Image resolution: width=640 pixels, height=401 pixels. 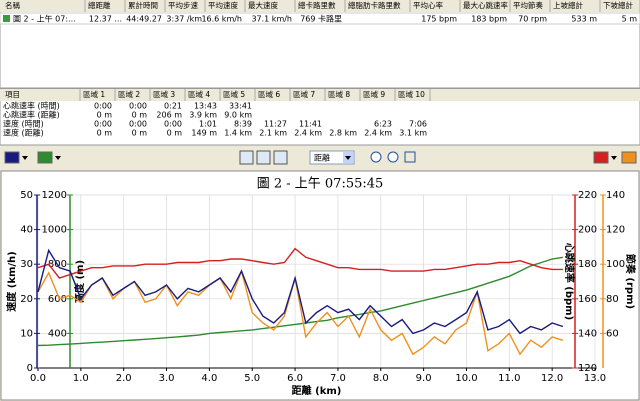 What do you see at coordinates (275, 124) in the screenshot?
I see `cell: 11:27` at bounding box center [275, 124].